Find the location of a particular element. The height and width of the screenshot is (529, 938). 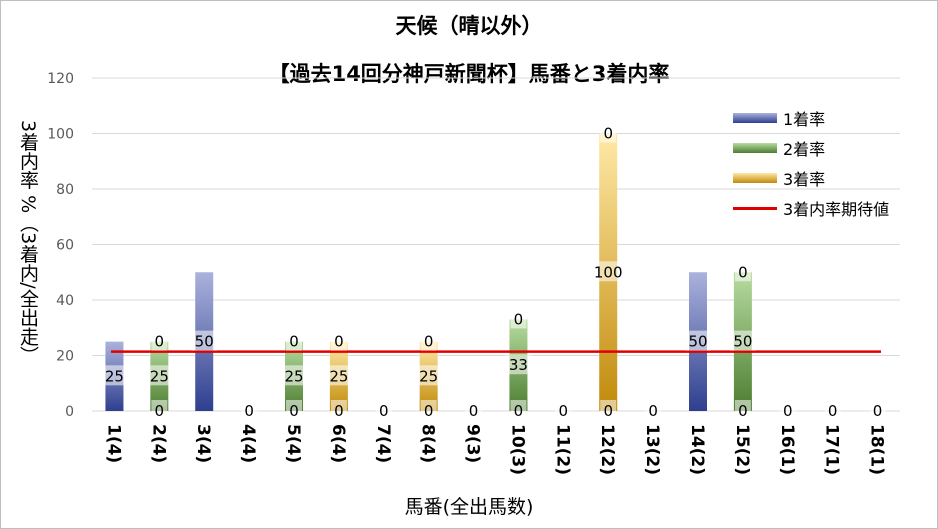

data-label-series1: 25 is located at coordinates (114, 376).